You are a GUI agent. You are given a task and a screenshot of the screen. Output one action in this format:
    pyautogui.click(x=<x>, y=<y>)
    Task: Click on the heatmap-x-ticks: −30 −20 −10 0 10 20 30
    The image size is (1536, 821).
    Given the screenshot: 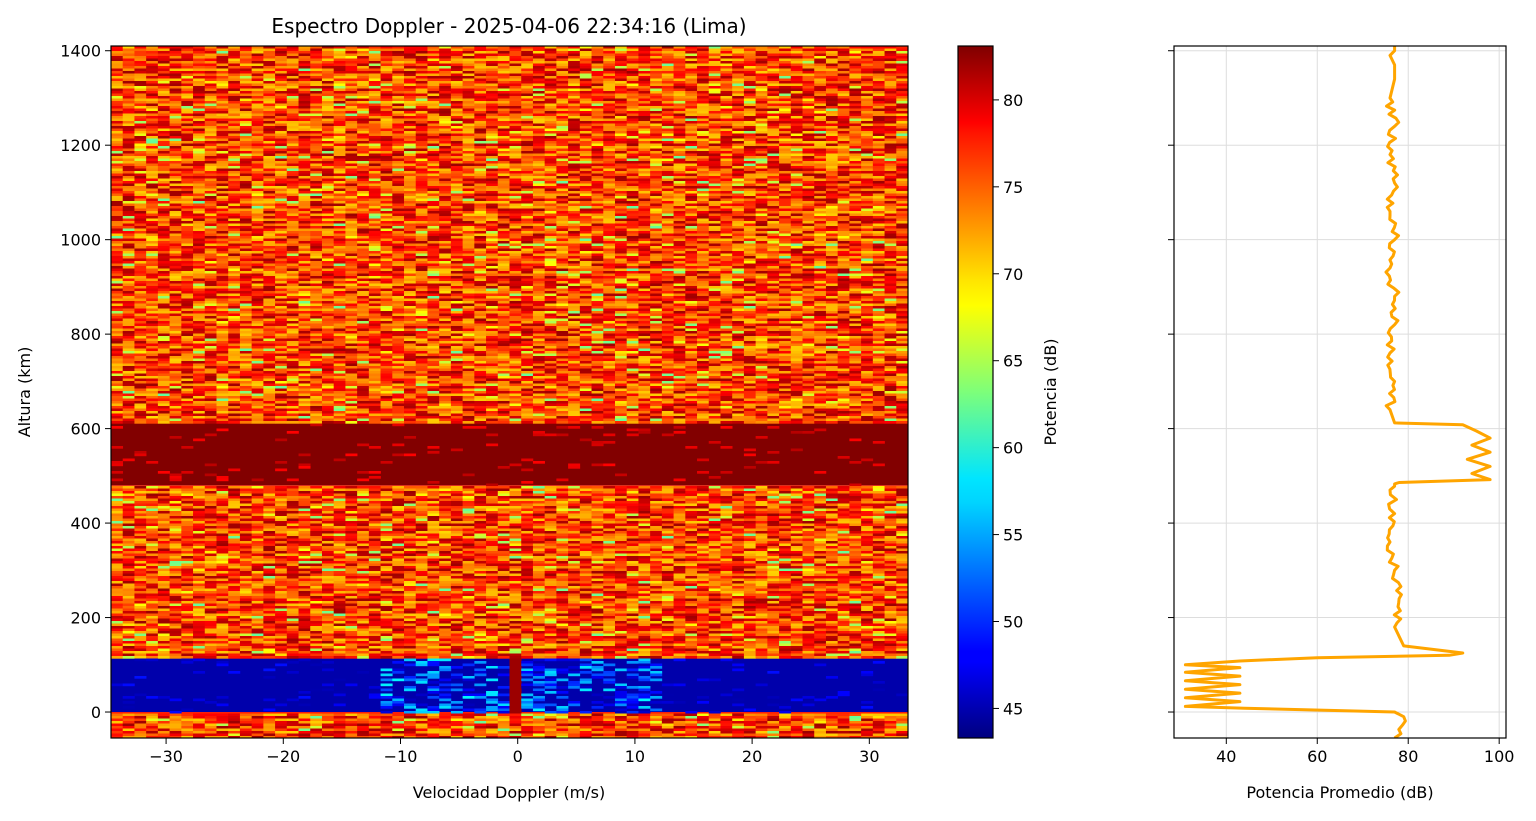 What is the action you would take?
    pyautogui.click(x=514, y=752)
    